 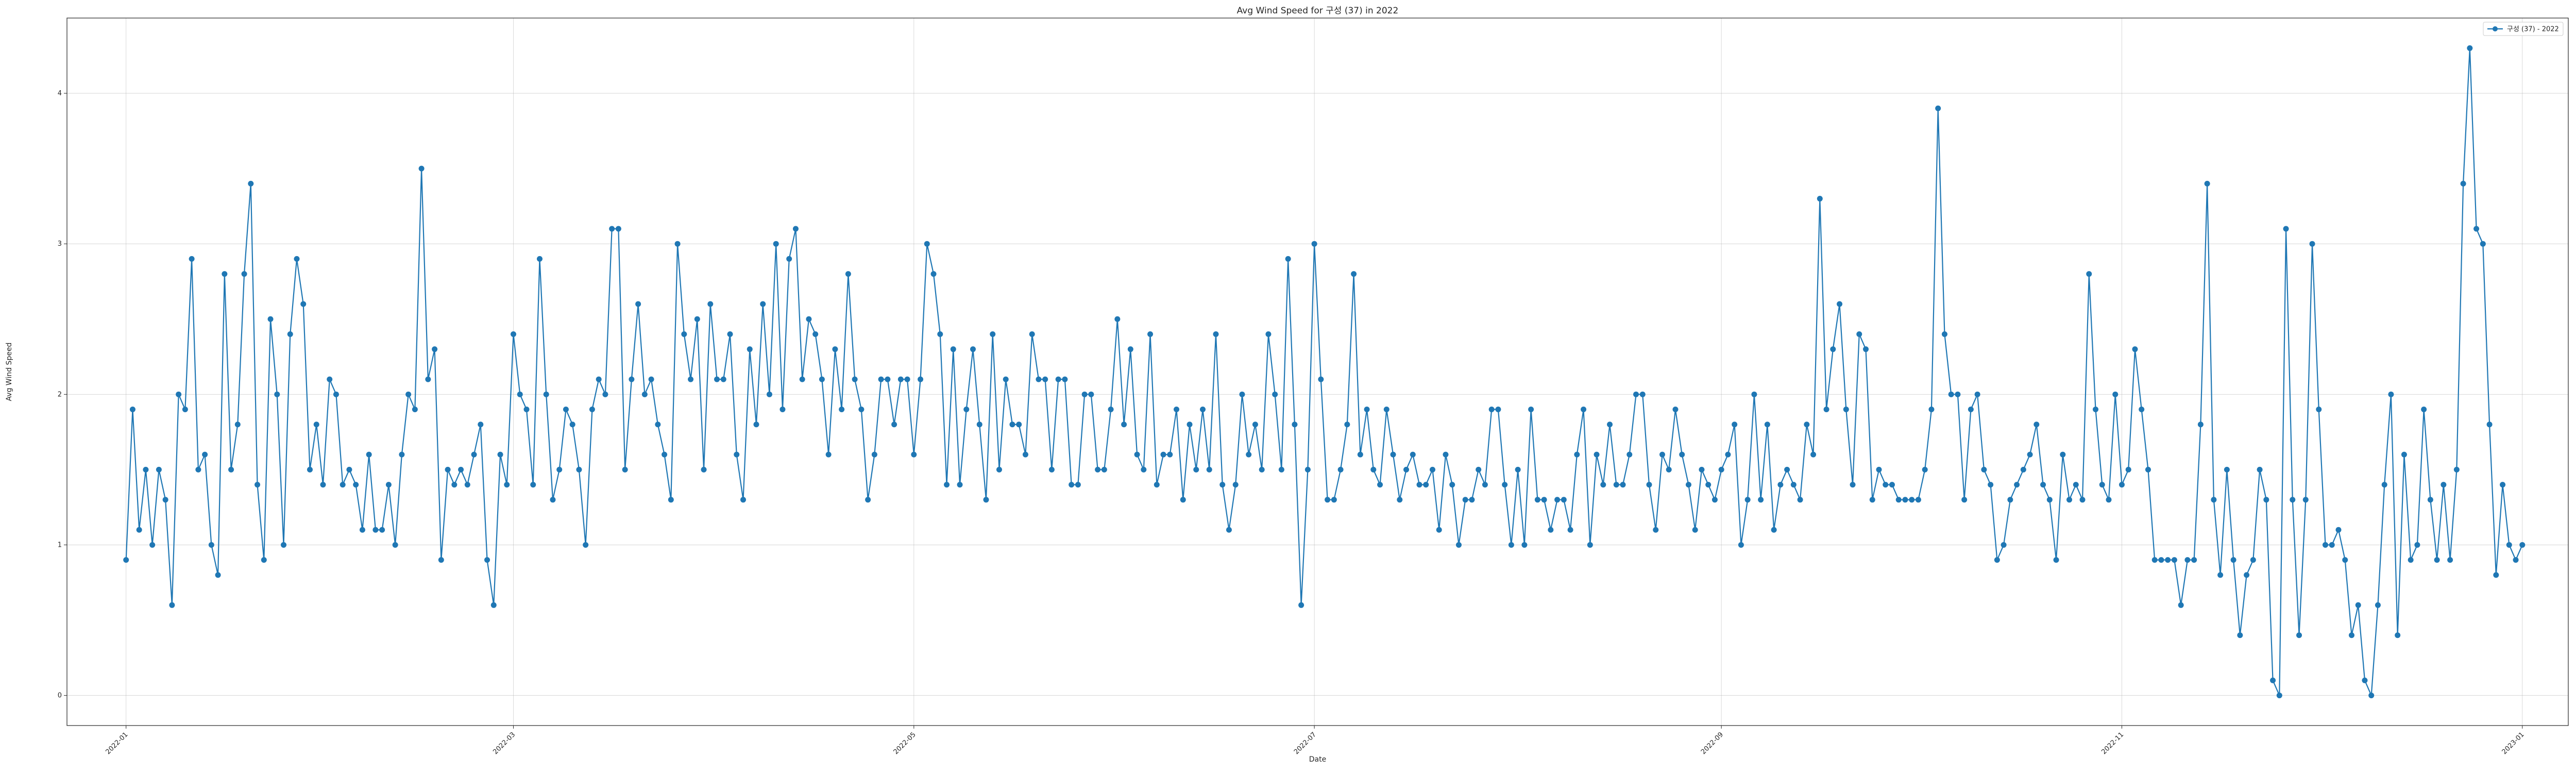 What do you see at coordinates (1305, 744) in the screenshot?
I see `x-tick-label: 2022-07` at bounding box center [1305, 744].